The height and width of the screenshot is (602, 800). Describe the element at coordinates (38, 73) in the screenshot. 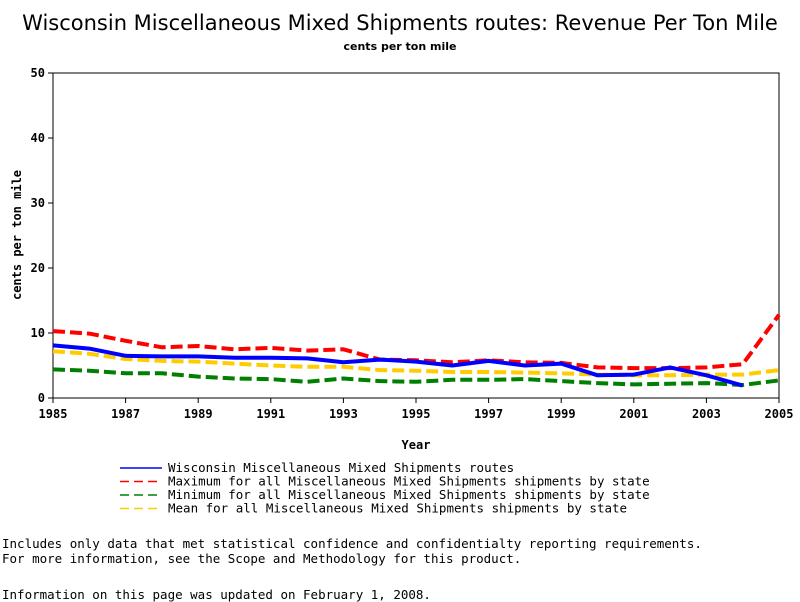

I see `y-tick-label: 50` at that location.